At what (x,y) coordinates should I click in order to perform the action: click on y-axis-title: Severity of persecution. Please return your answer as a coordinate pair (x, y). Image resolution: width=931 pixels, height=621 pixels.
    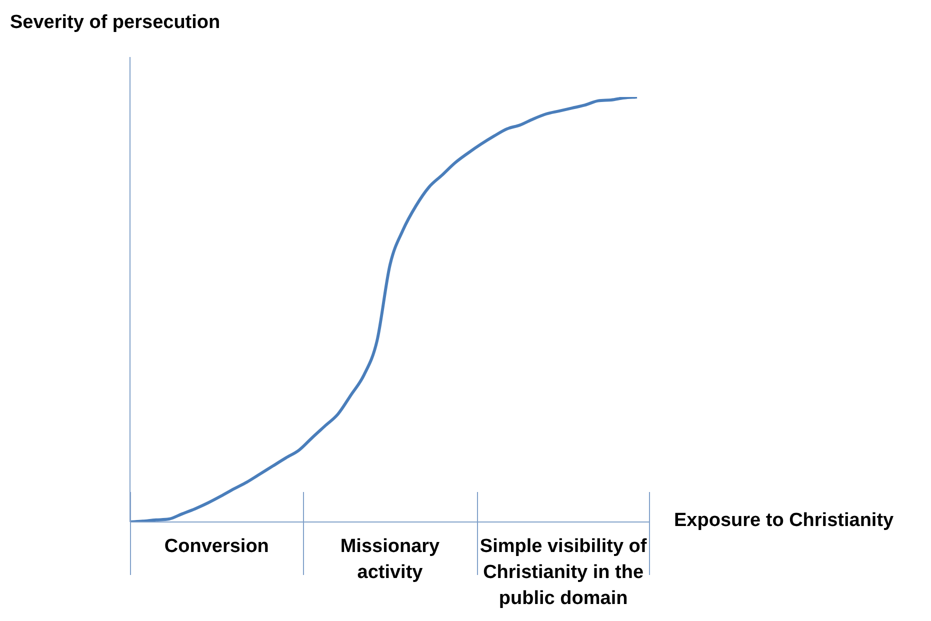
    Looking at the image, I should click on (115, 23).